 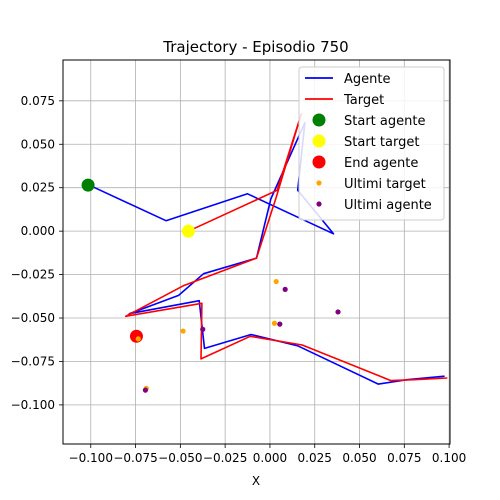 I want to click on legend-box, so click(x=371, y=143).